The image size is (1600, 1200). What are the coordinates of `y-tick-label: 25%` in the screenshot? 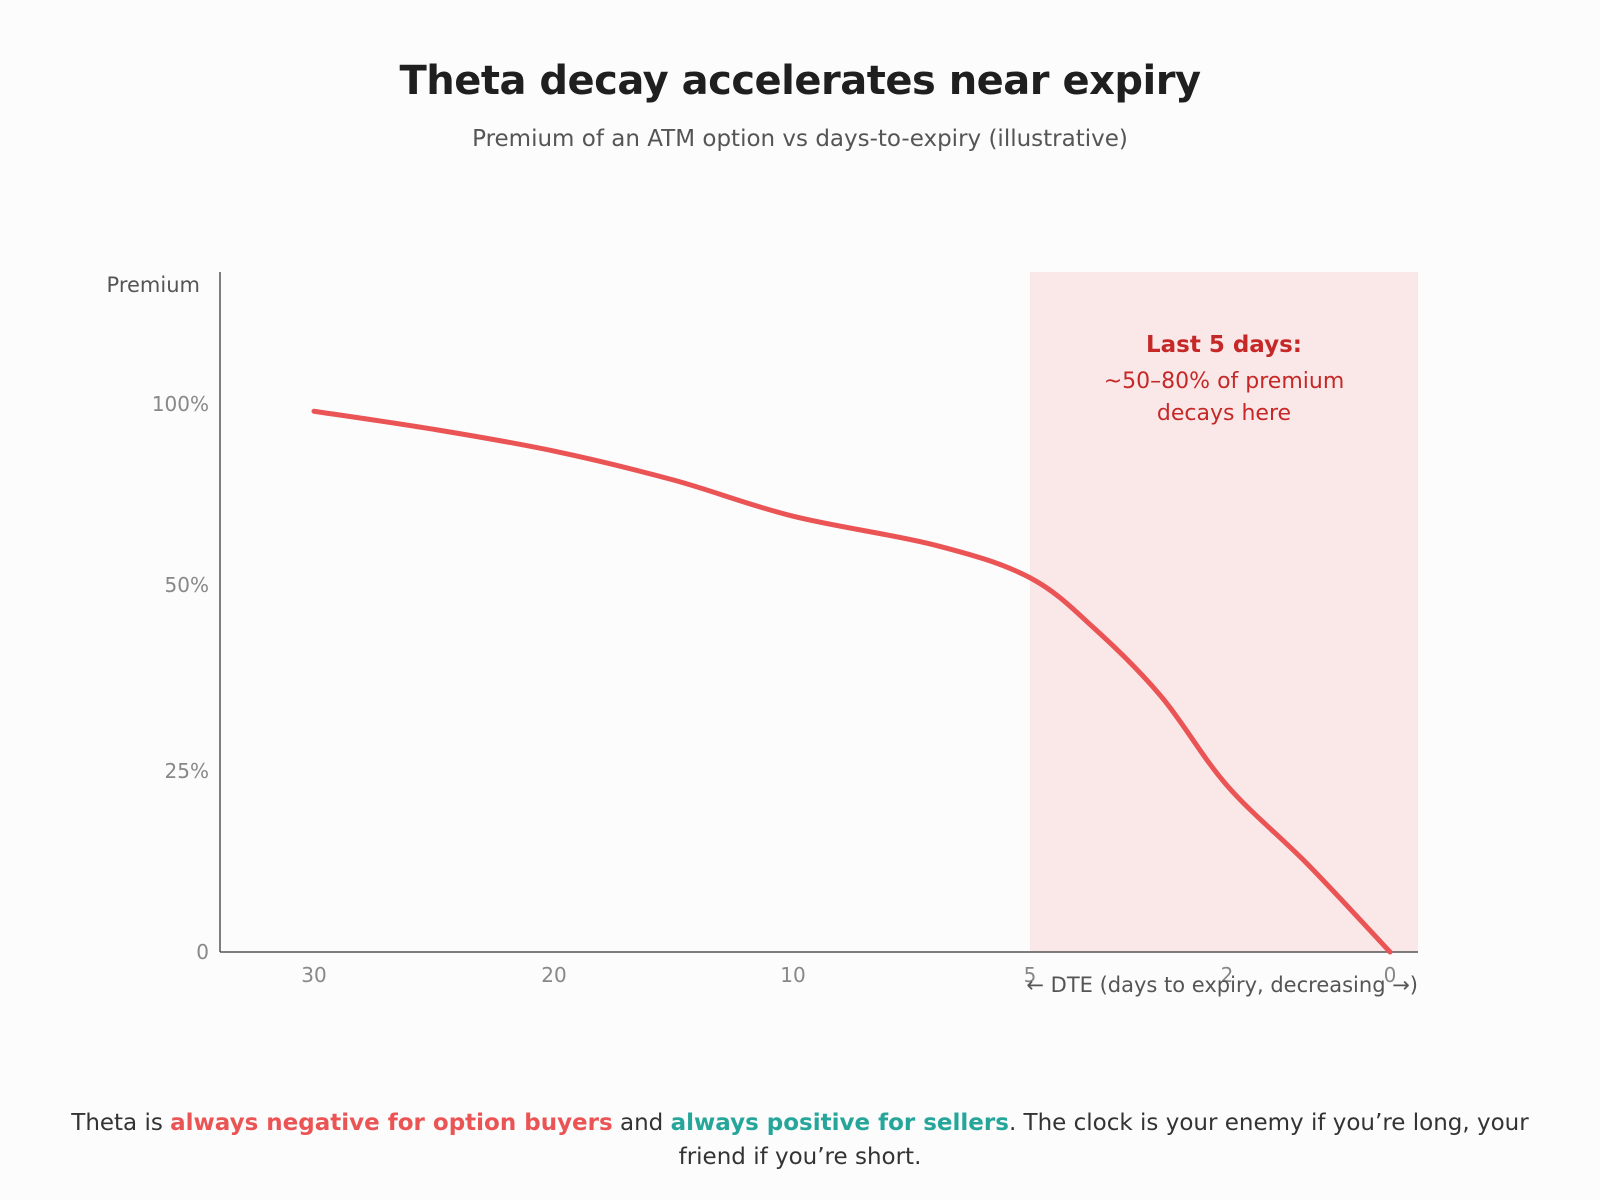 It's located at (187, 771).